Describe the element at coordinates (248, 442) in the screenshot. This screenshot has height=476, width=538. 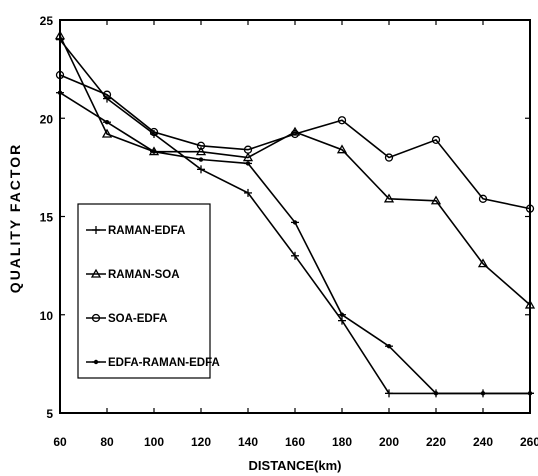
I see `x-tick-label: 140` at that location.